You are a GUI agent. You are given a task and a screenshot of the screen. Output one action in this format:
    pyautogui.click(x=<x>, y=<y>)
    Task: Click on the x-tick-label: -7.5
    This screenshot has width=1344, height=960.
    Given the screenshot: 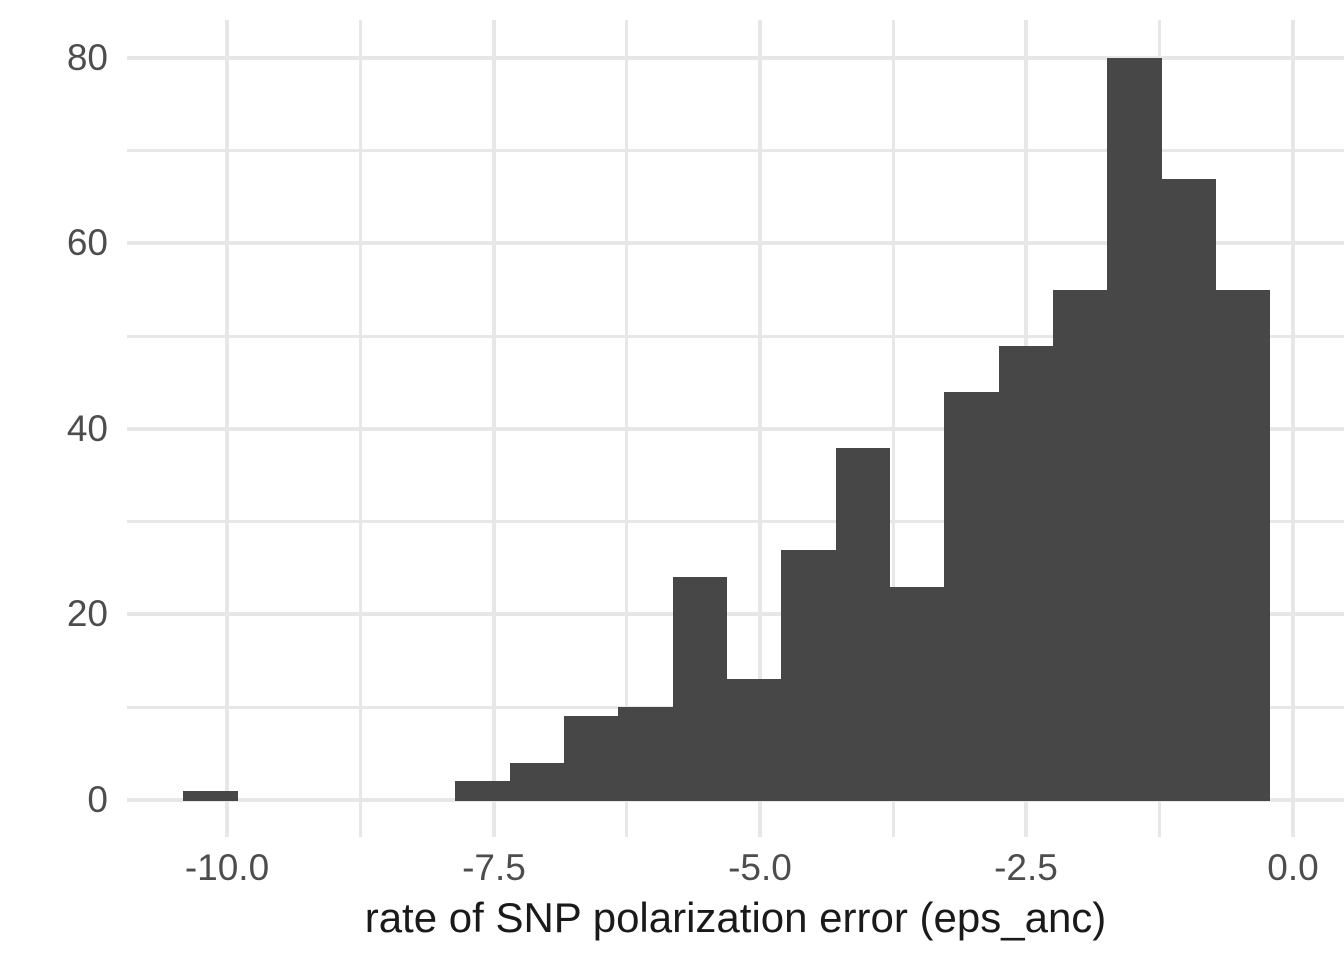 What is the action you would take?
    pyautogui.click(x=494, y=867)
    